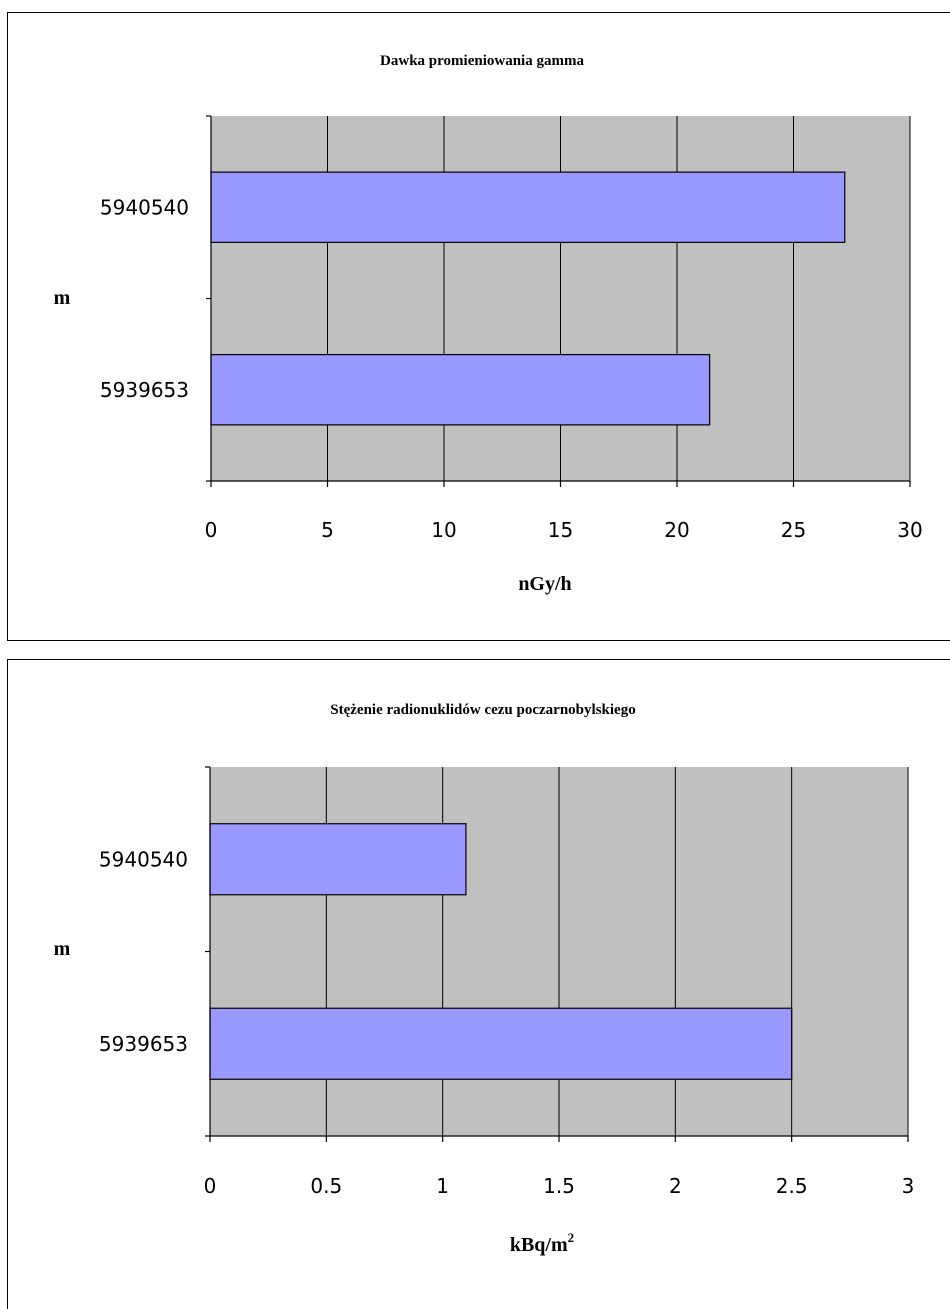 This screenshot has width=950, height=1309. What do you see at coordinates (792, 1186) in the screenshot?
I see `x-tick-label: 2.5` at bounding box center [792, 1186].